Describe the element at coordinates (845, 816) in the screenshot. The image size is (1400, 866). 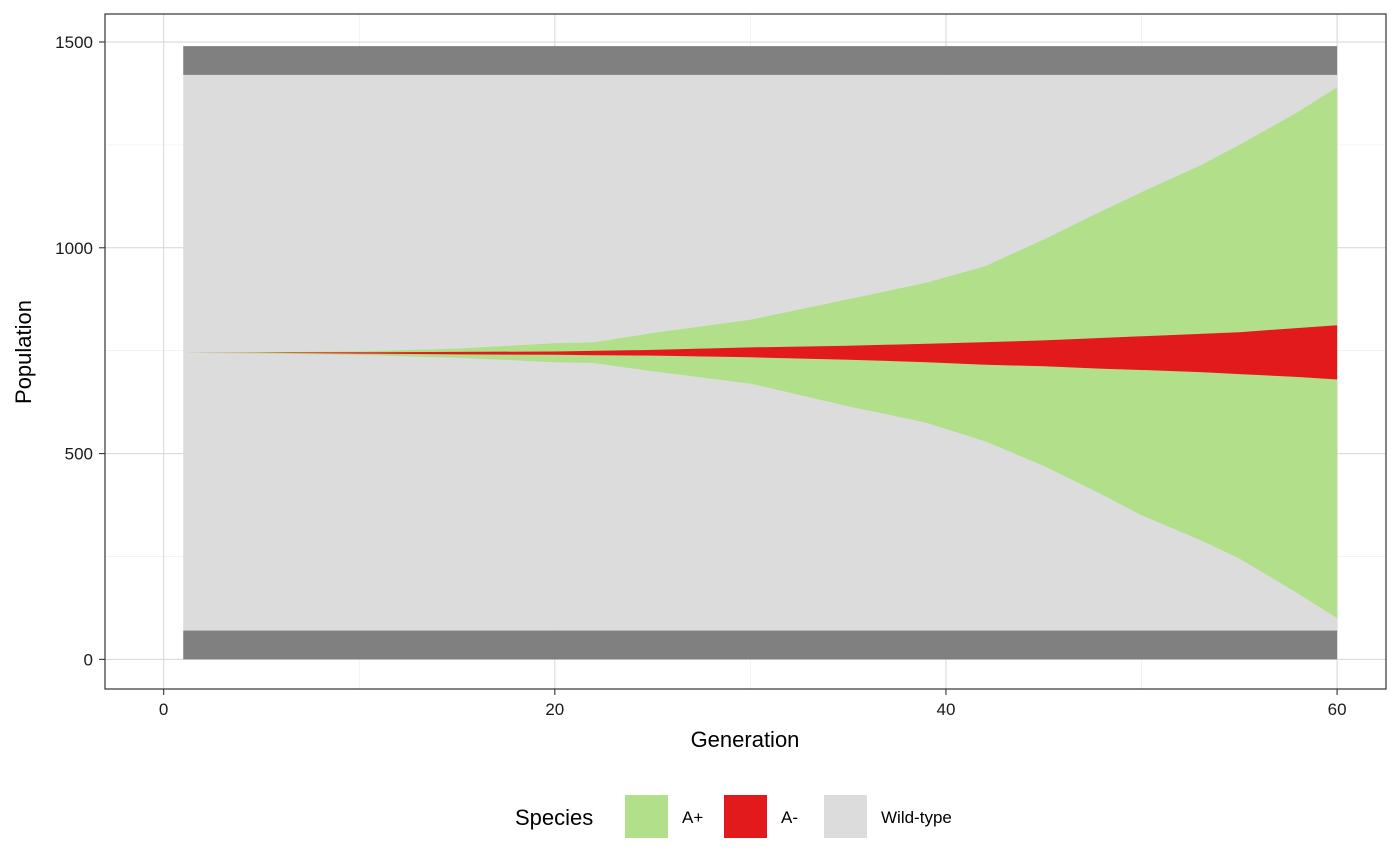
I see `legend-key-wild_type` at that location.